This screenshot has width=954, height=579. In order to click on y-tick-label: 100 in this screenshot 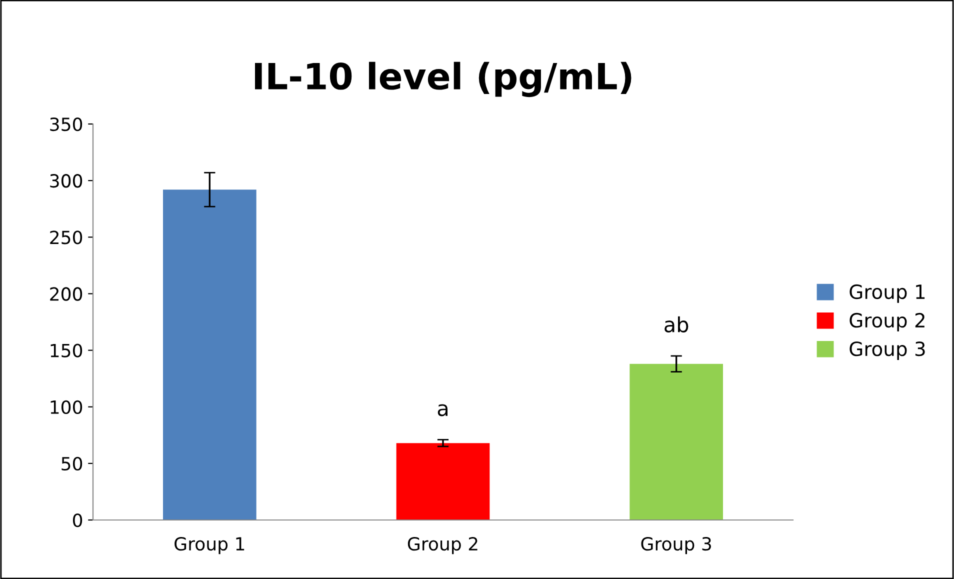, I will do `click(66, 407)`.